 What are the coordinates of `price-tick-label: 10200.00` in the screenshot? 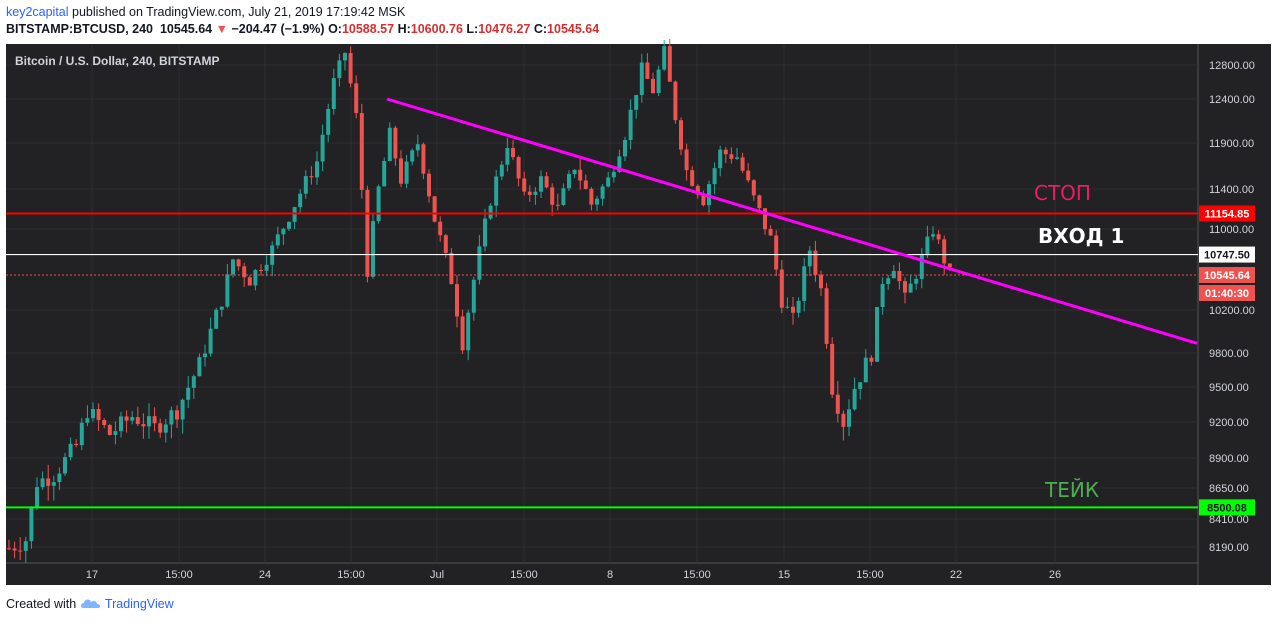 It's located at (1232, 311).